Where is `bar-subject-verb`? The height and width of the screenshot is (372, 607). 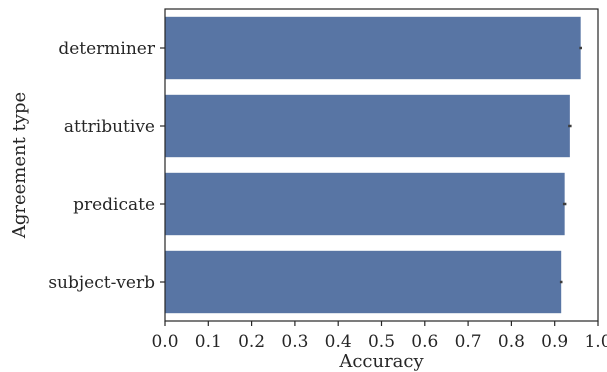
bar-subject-verb is located at coordinates (363, 282).